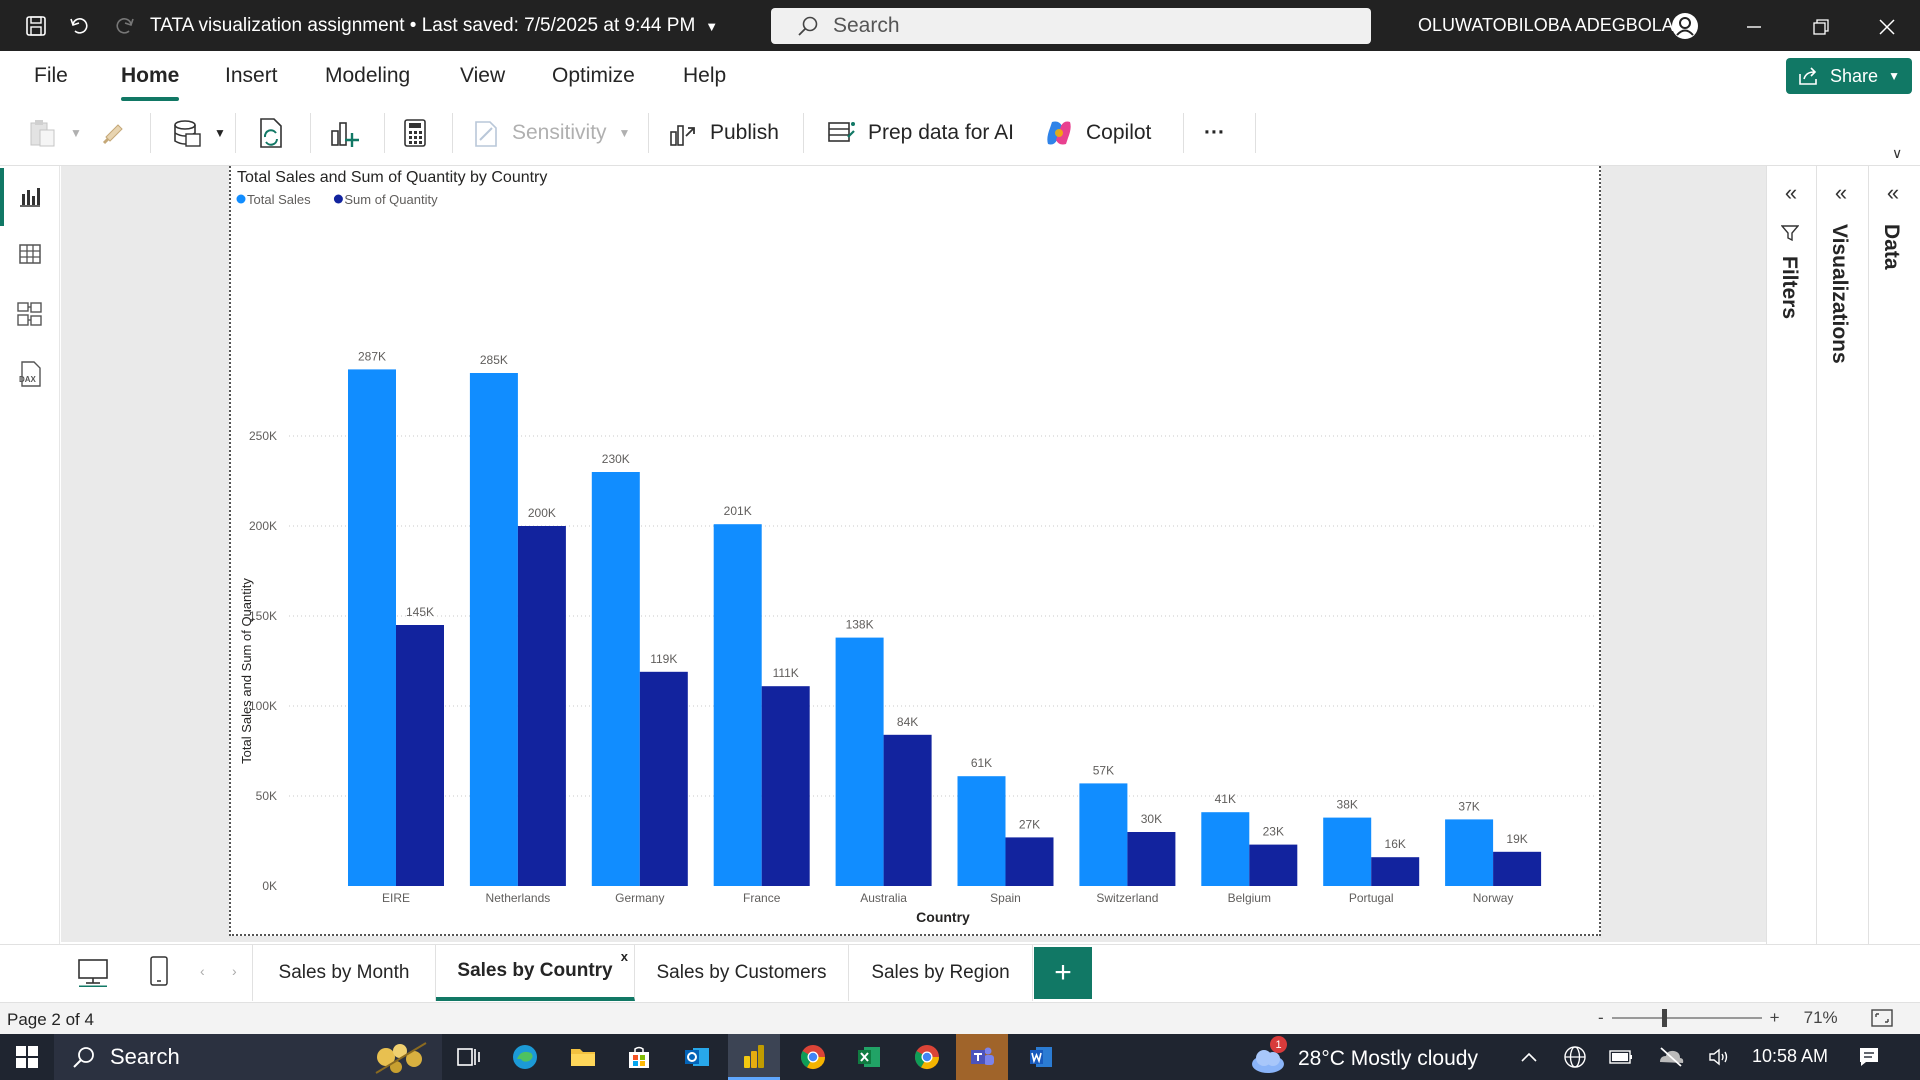 The width and height of the screenshot is (1920, 1080). I want to click on microsoft-store-icon, so click(639, 1057).